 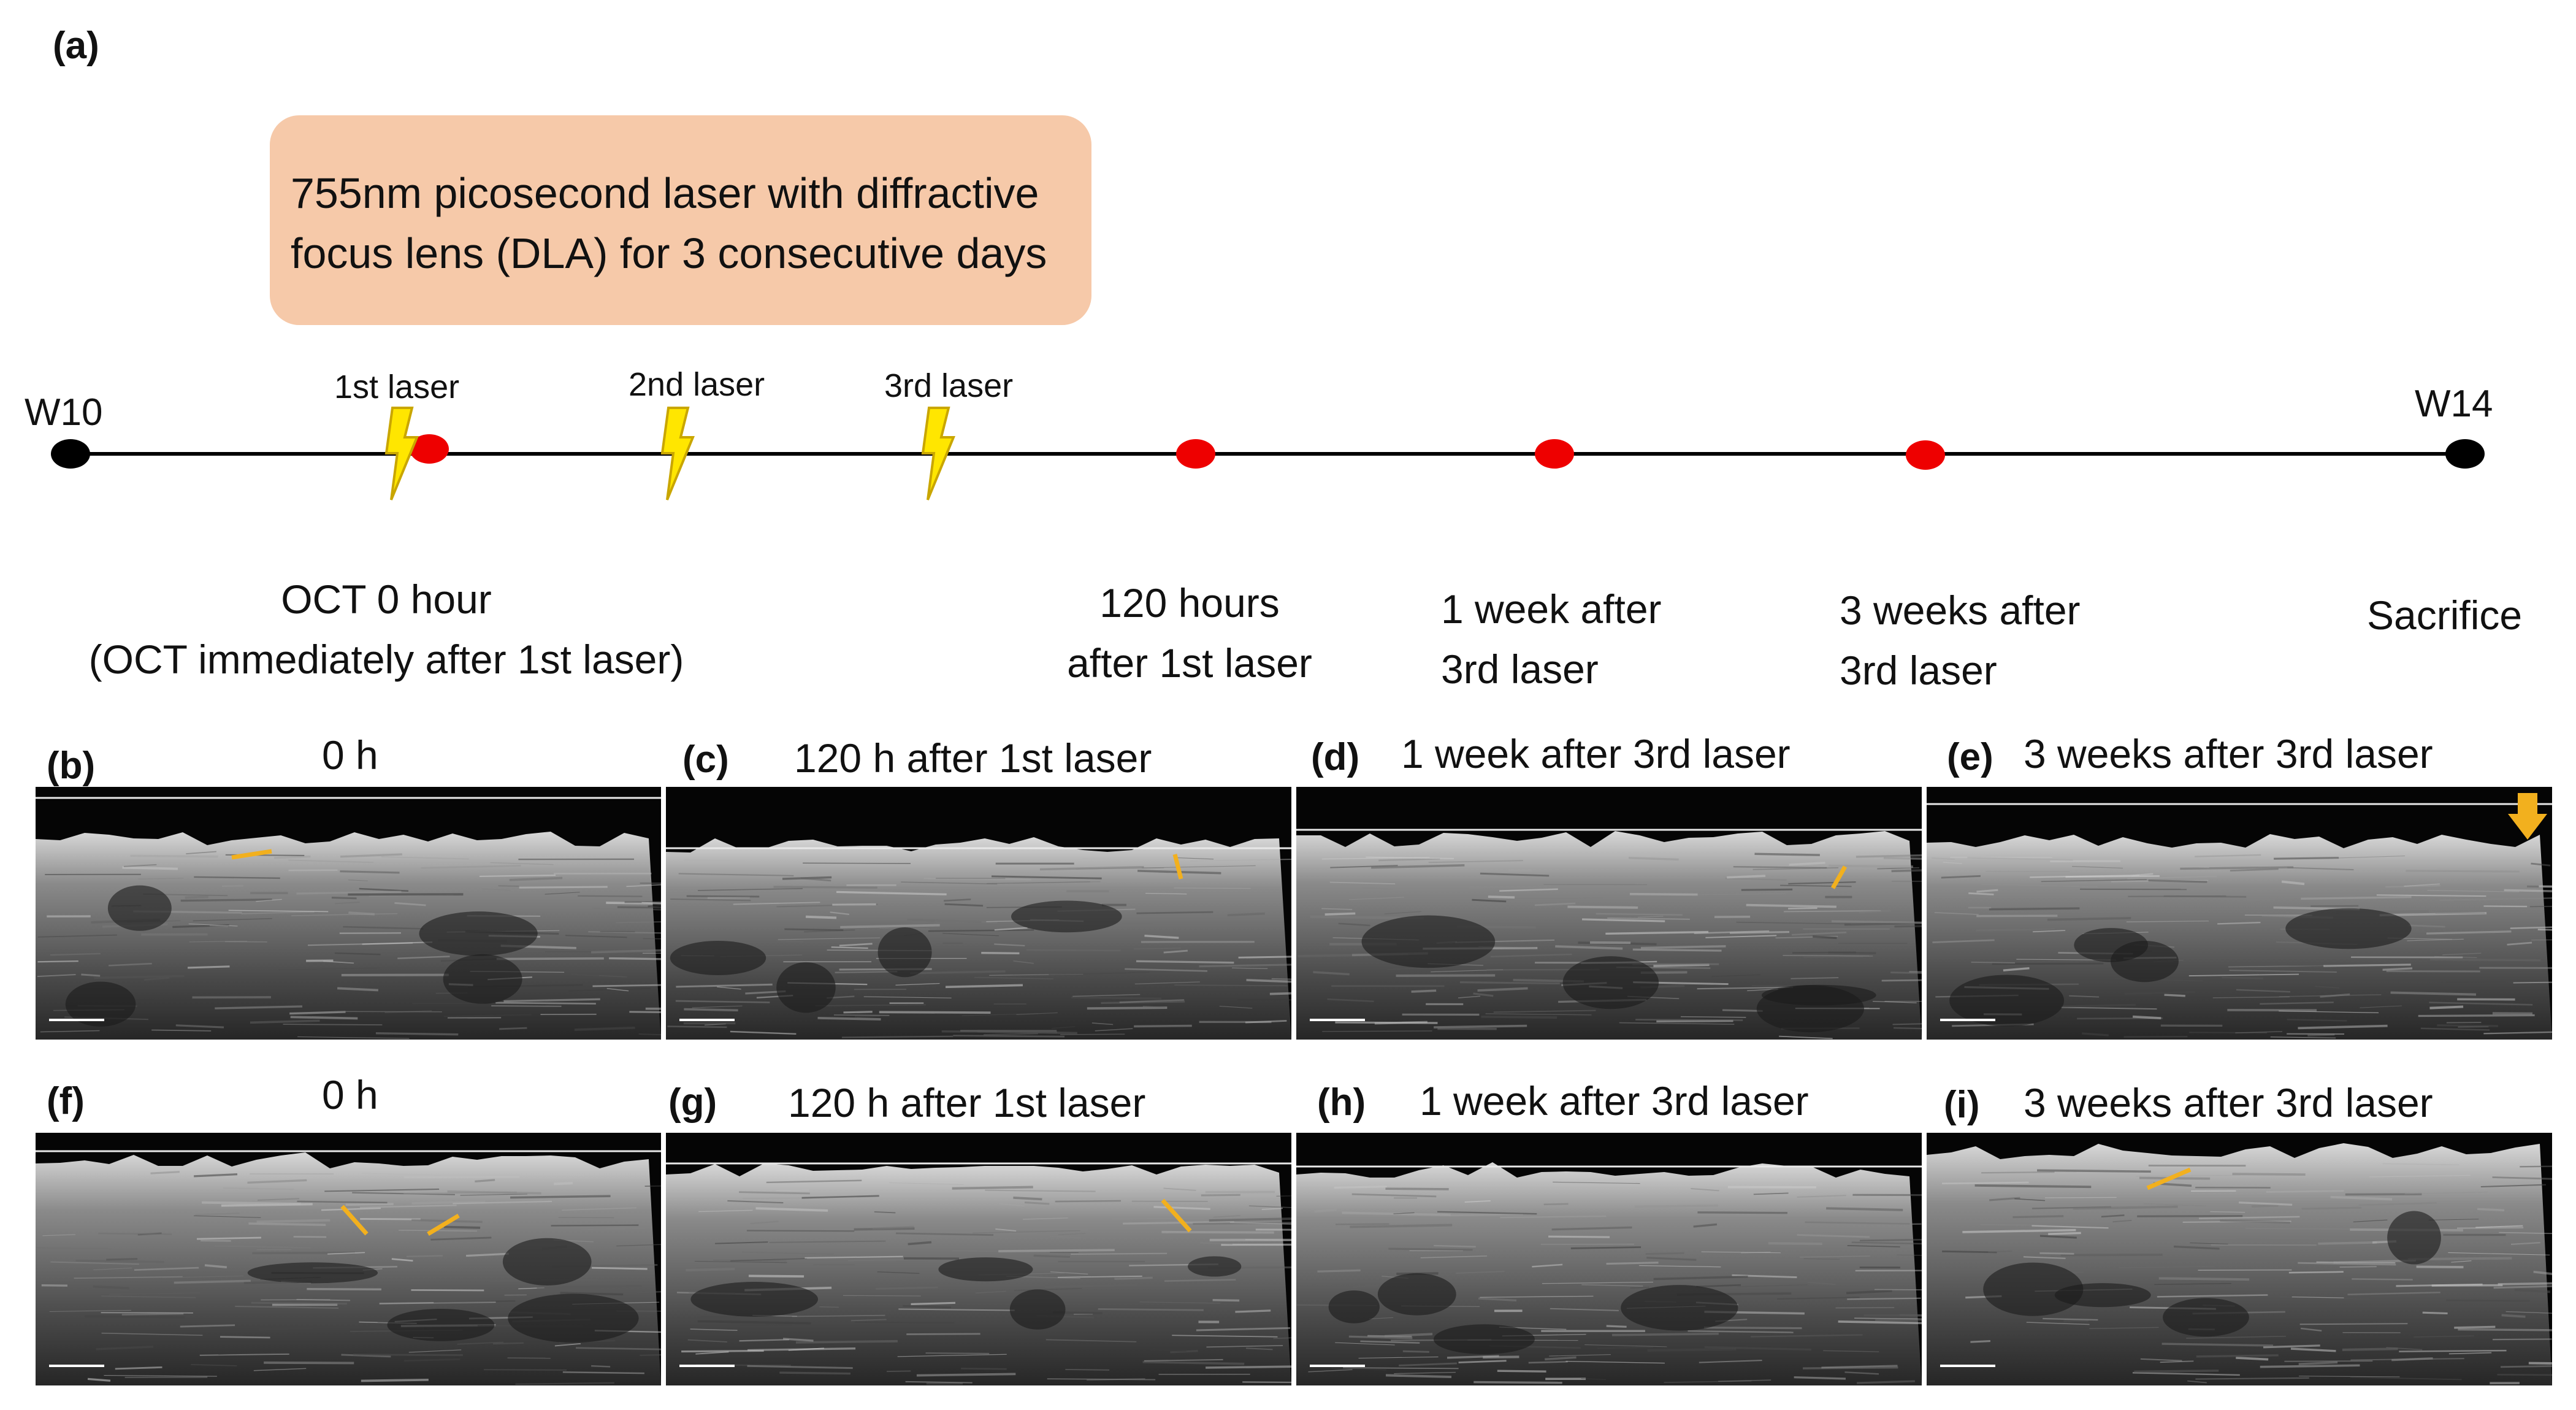 I want to click on oct-image-h, so click(x=1609, y=1259).